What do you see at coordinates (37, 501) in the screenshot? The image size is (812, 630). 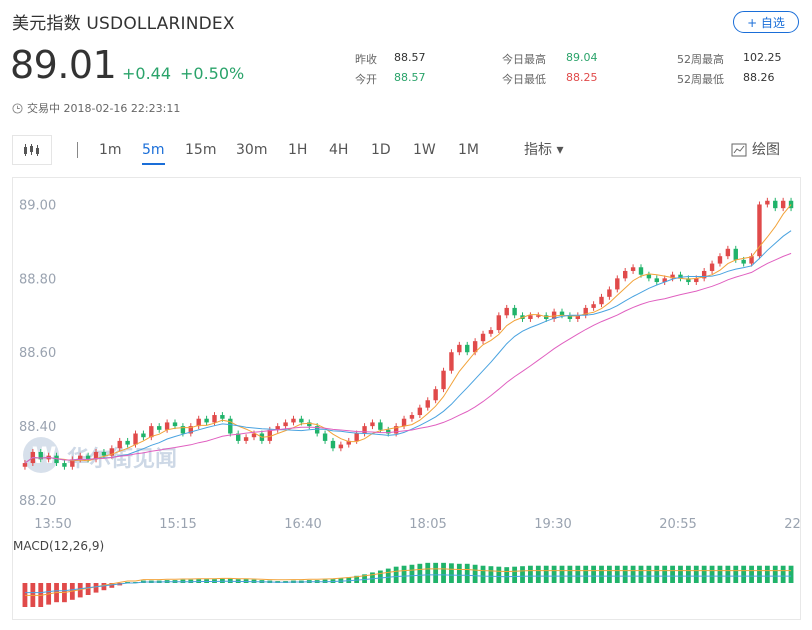 I see `y-tick-label: 88.20` at bounding box center [37, 501].